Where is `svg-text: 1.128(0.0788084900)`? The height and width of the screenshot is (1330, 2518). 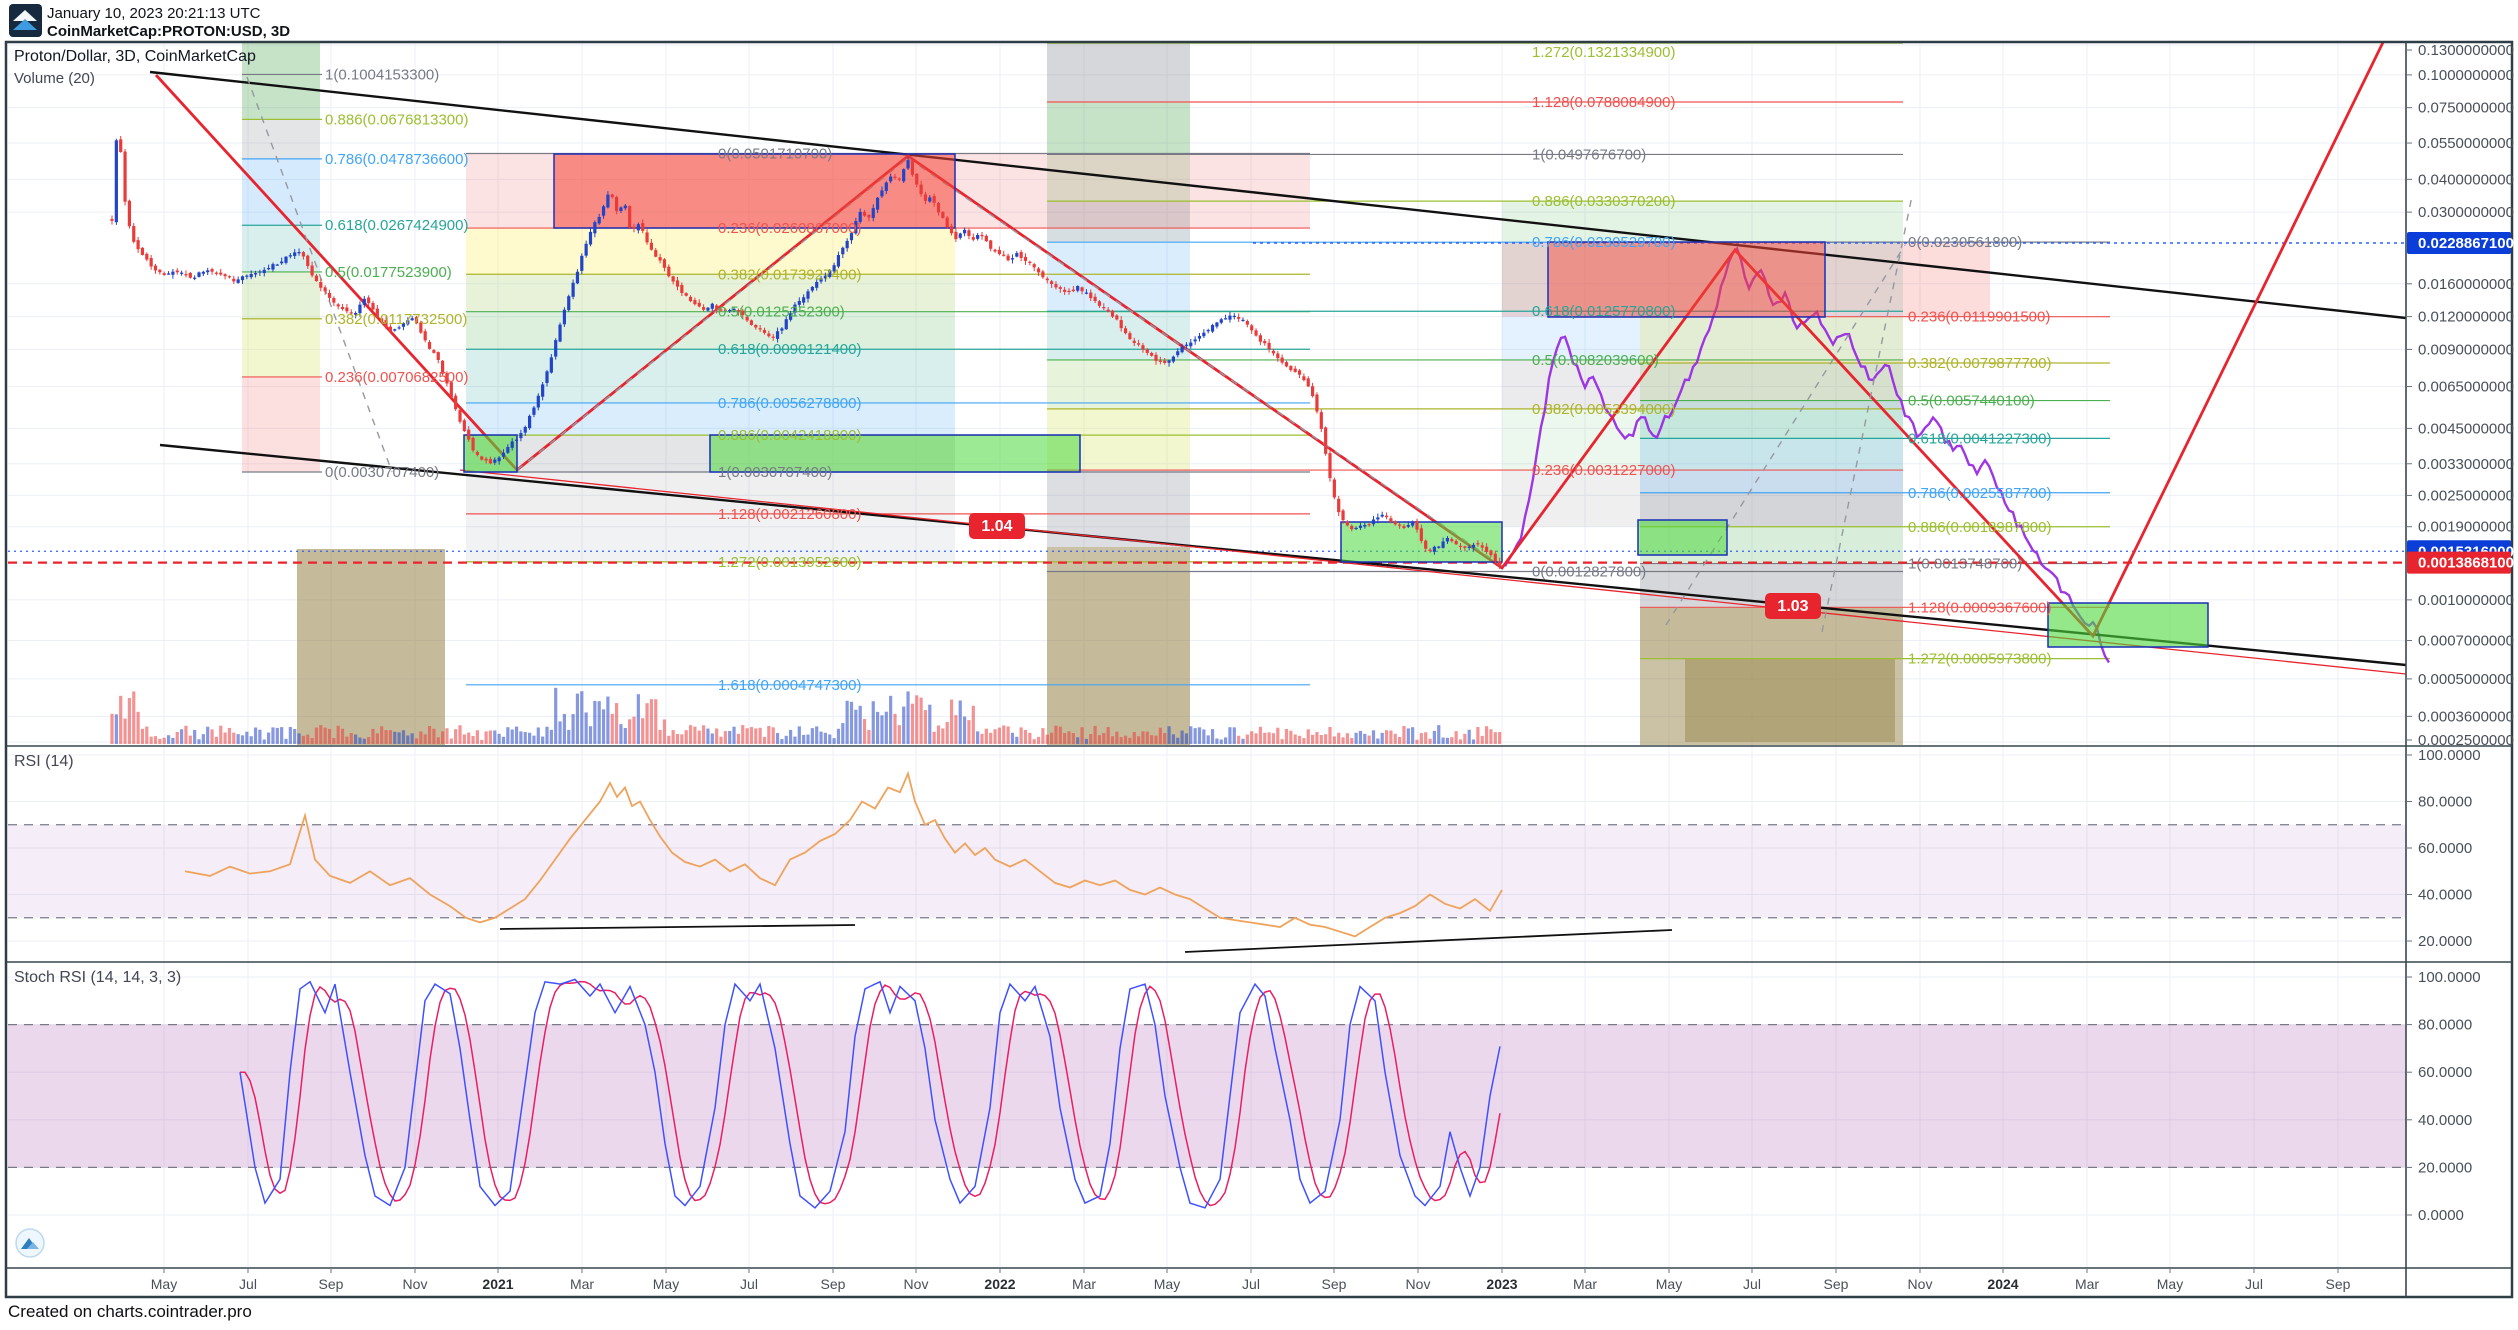
svg-text: 1.128(0.0788084900) is located at coordinates (1603, 102).